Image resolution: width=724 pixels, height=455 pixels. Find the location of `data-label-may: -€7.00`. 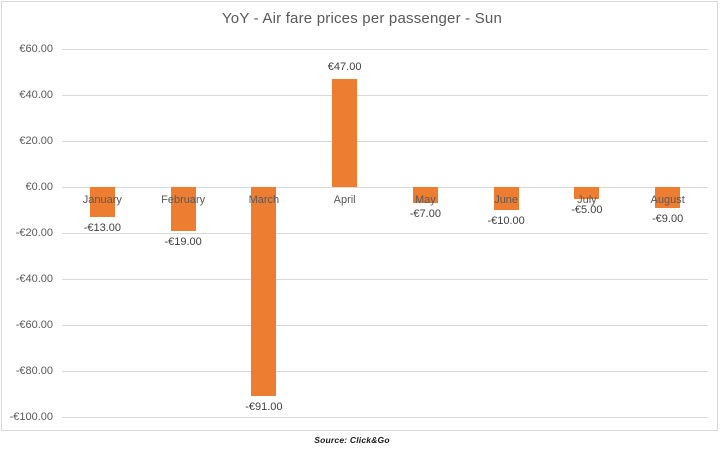

data-label-may: -€7.00 is located at coordinates (425, 214).